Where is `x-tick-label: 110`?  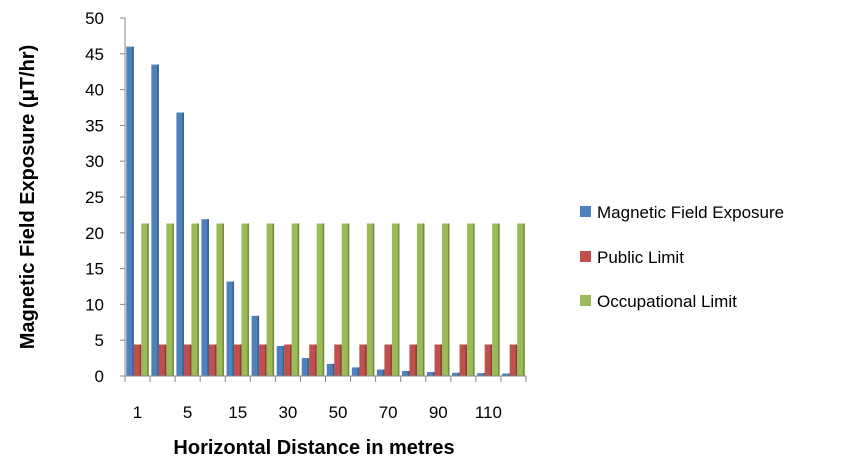 x-tick-label: 110 is located at coordinates (488, 412).